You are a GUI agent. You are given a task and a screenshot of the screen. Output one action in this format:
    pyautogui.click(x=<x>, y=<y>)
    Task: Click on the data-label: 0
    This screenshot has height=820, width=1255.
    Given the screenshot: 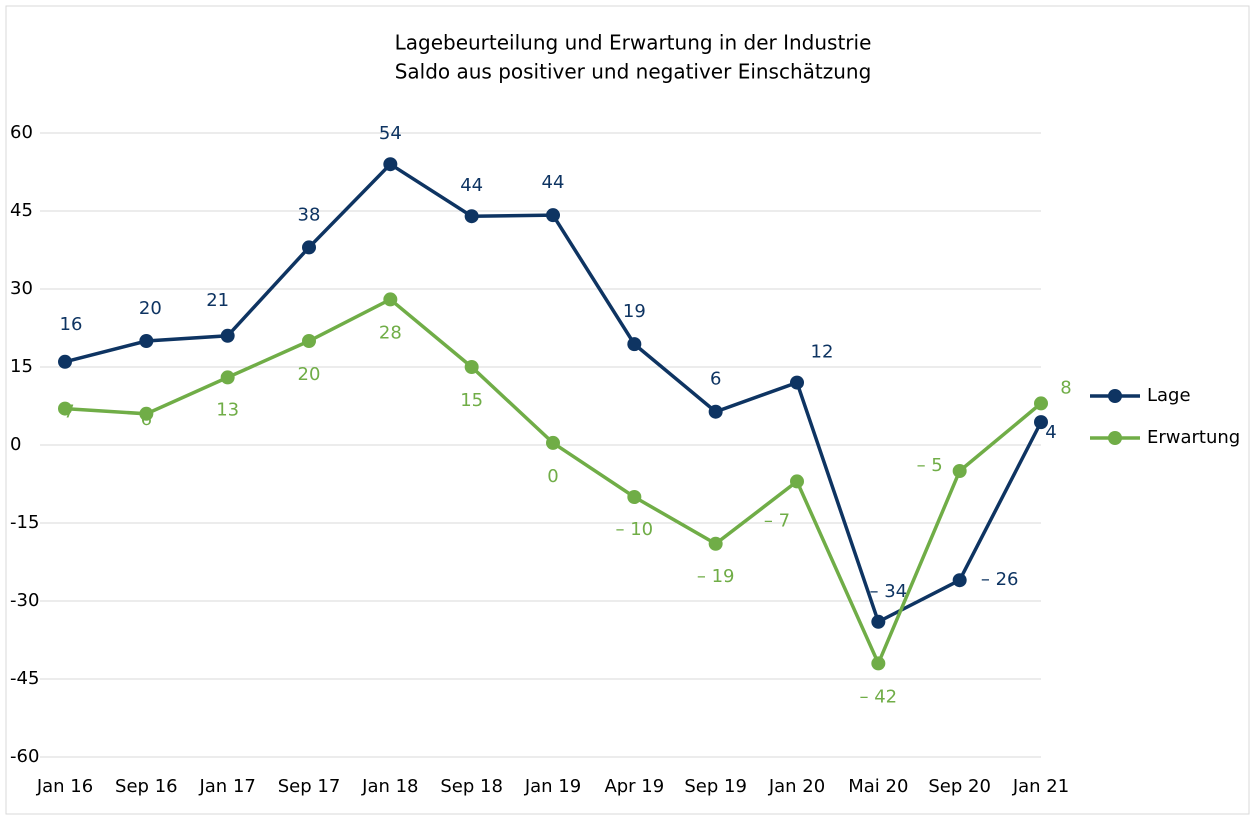 What is the action you would take?
    pyautogui.click(x=552, y=476)
    